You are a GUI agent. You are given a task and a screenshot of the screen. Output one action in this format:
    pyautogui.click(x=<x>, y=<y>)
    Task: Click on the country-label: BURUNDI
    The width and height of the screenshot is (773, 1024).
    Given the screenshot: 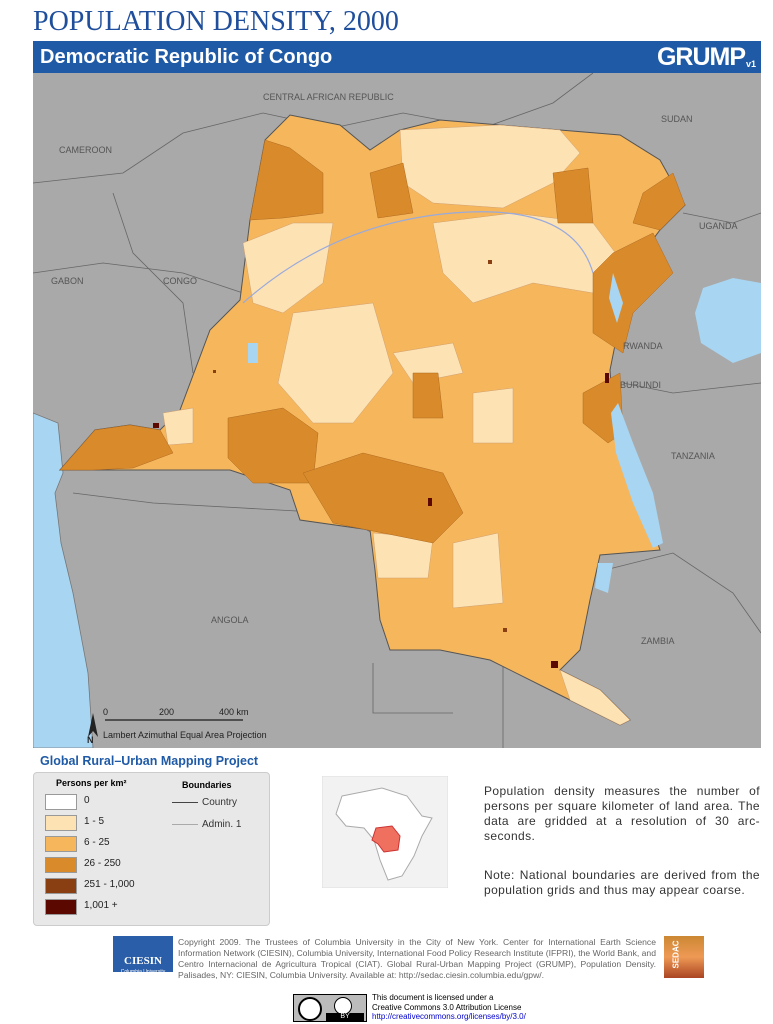 What is the action you would take?
    pyautogui.click(x=640, y=385)
    